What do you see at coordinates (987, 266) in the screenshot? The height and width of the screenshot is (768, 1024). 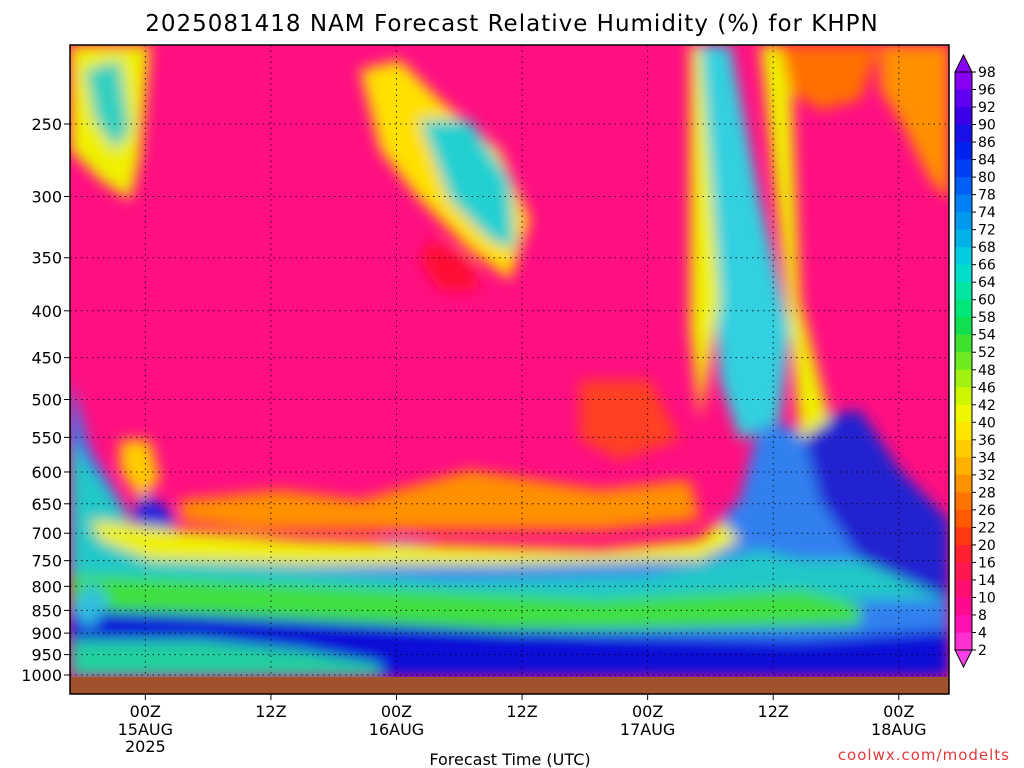 I see `colorbar-label: 66` at bounding box center [987, 266].